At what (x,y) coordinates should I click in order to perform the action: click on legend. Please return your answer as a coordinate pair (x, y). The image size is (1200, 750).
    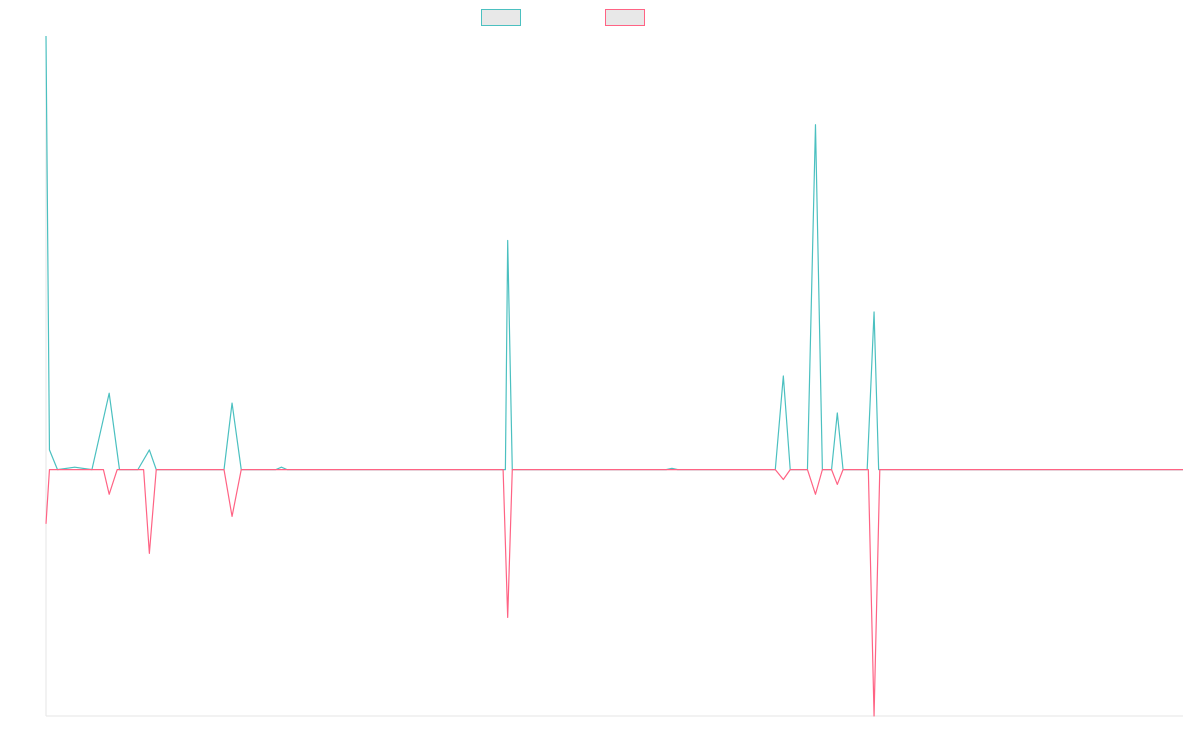
    Looking at the image, I should click on (563, 17).